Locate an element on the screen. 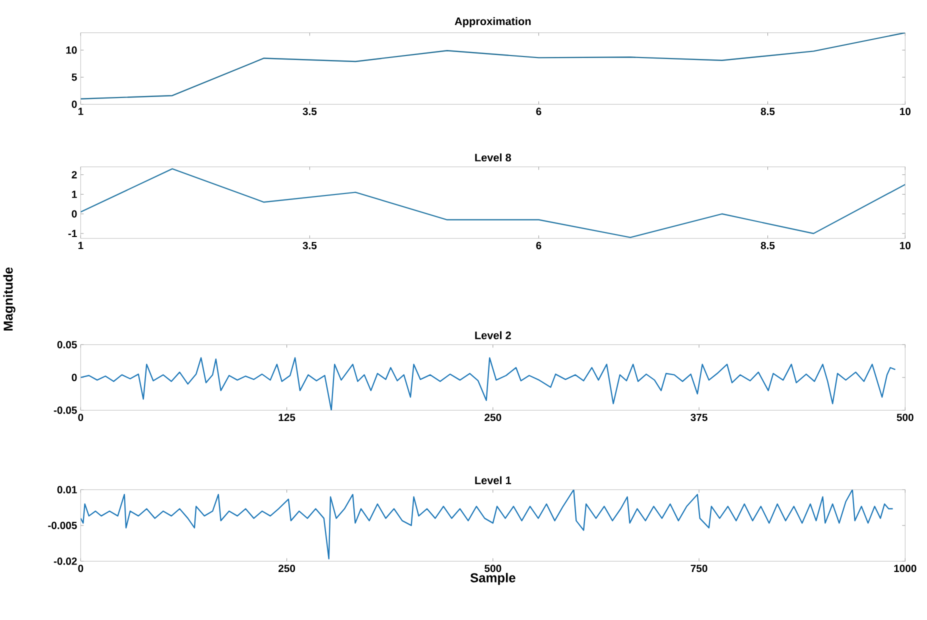  x-tick-label: 750 is located at coordinates (699, 568).